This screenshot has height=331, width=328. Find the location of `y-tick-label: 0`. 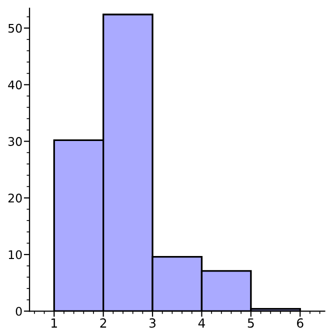

y-tick-label: 0 is located at coordinates (19, 311).